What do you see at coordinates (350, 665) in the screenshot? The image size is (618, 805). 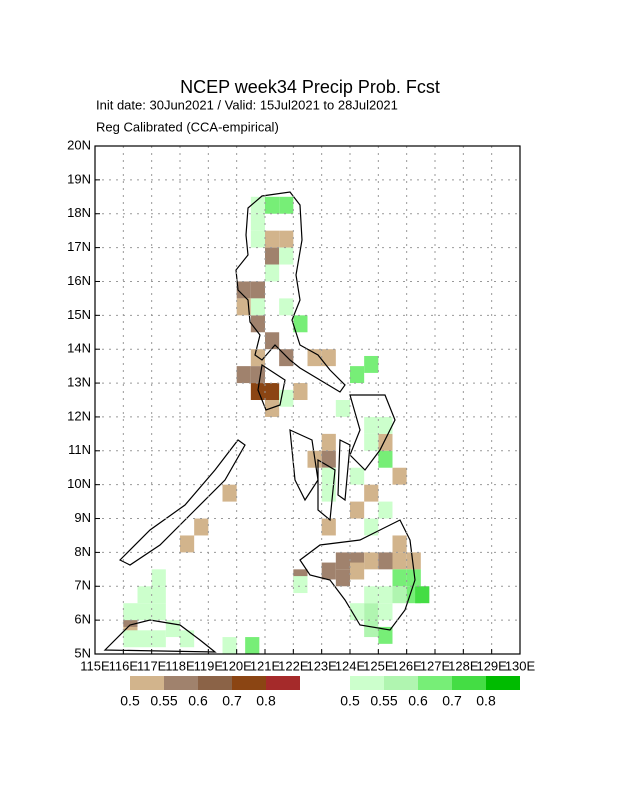 I see `x-tick-label: 124E` at bounding box center [350, 665].